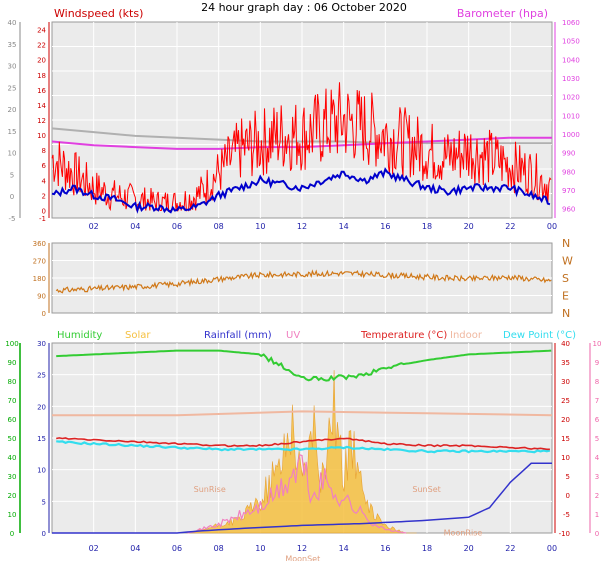 The height and width of the screenshot is (565, 608). I want to click on temperature-line, so click(303, 444).